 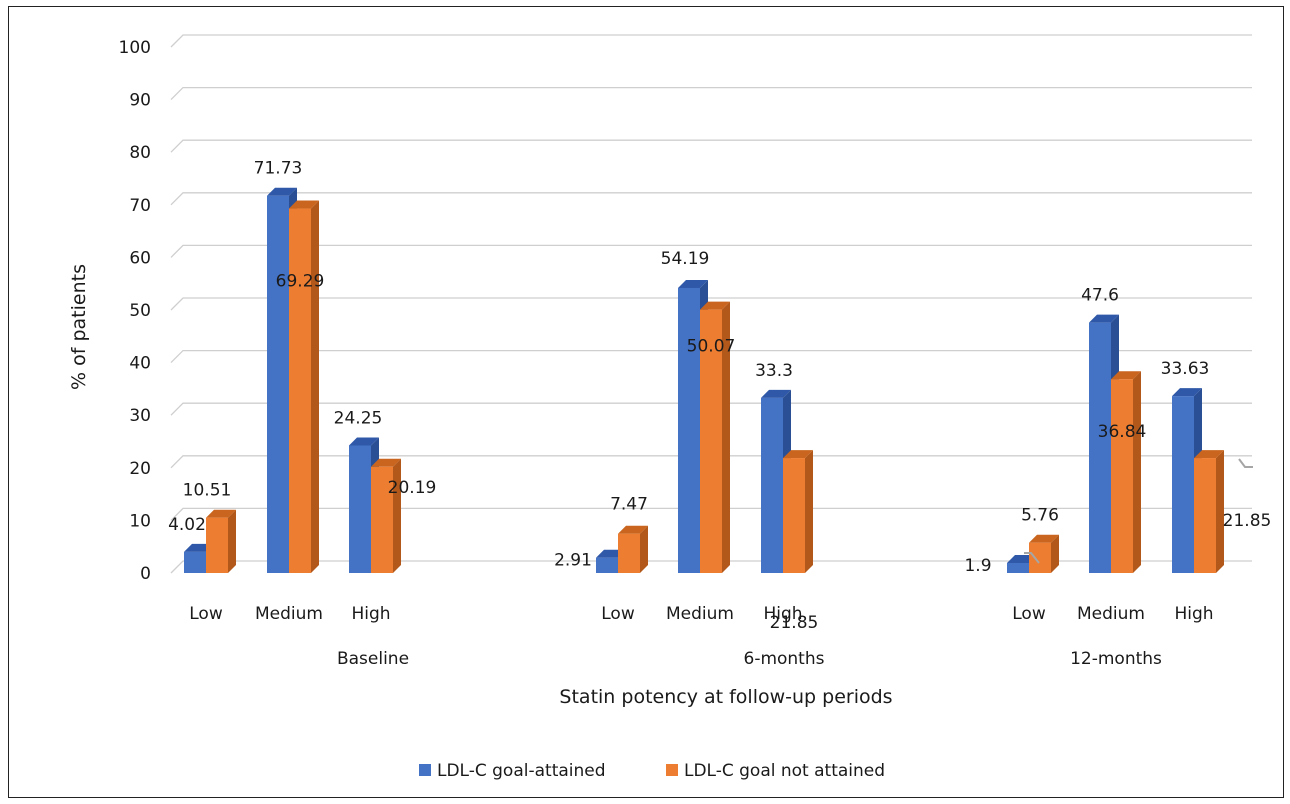 I want to click on y-tick-label: 90, so click(x=140, y=101).